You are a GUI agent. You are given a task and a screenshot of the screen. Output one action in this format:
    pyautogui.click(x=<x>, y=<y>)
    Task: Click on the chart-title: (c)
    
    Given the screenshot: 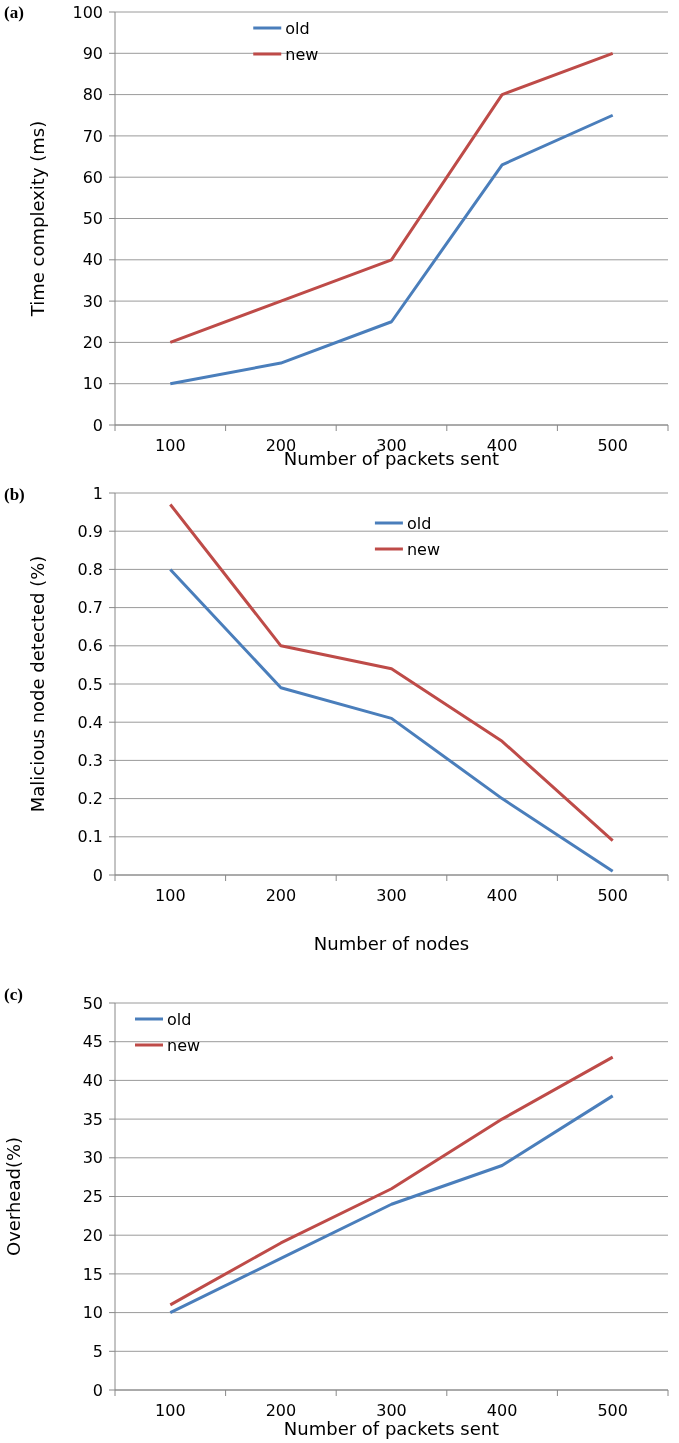 What is the action you would take?
    pyautogui.click(x=13, y=994)
    